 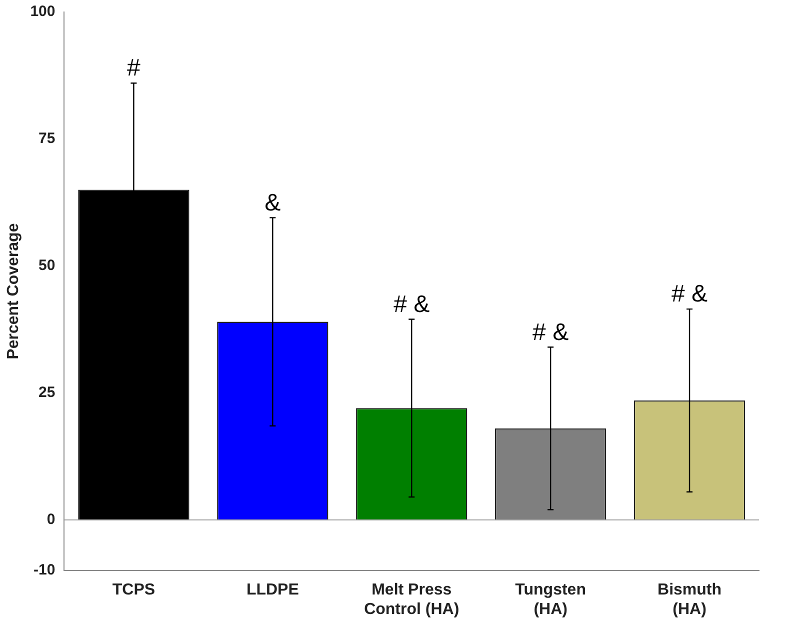 I want to click on annotation: &, so click(x=272, y=202).